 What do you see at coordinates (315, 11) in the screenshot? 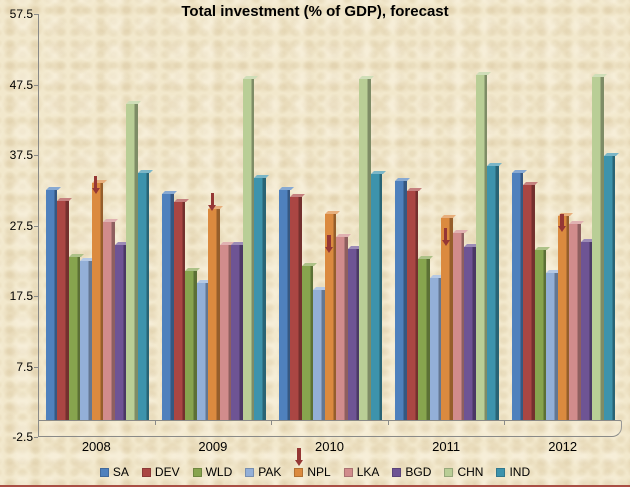
I see `chart-title: Total investment (% of GDP), forecast` at bounding box center [315, 11].